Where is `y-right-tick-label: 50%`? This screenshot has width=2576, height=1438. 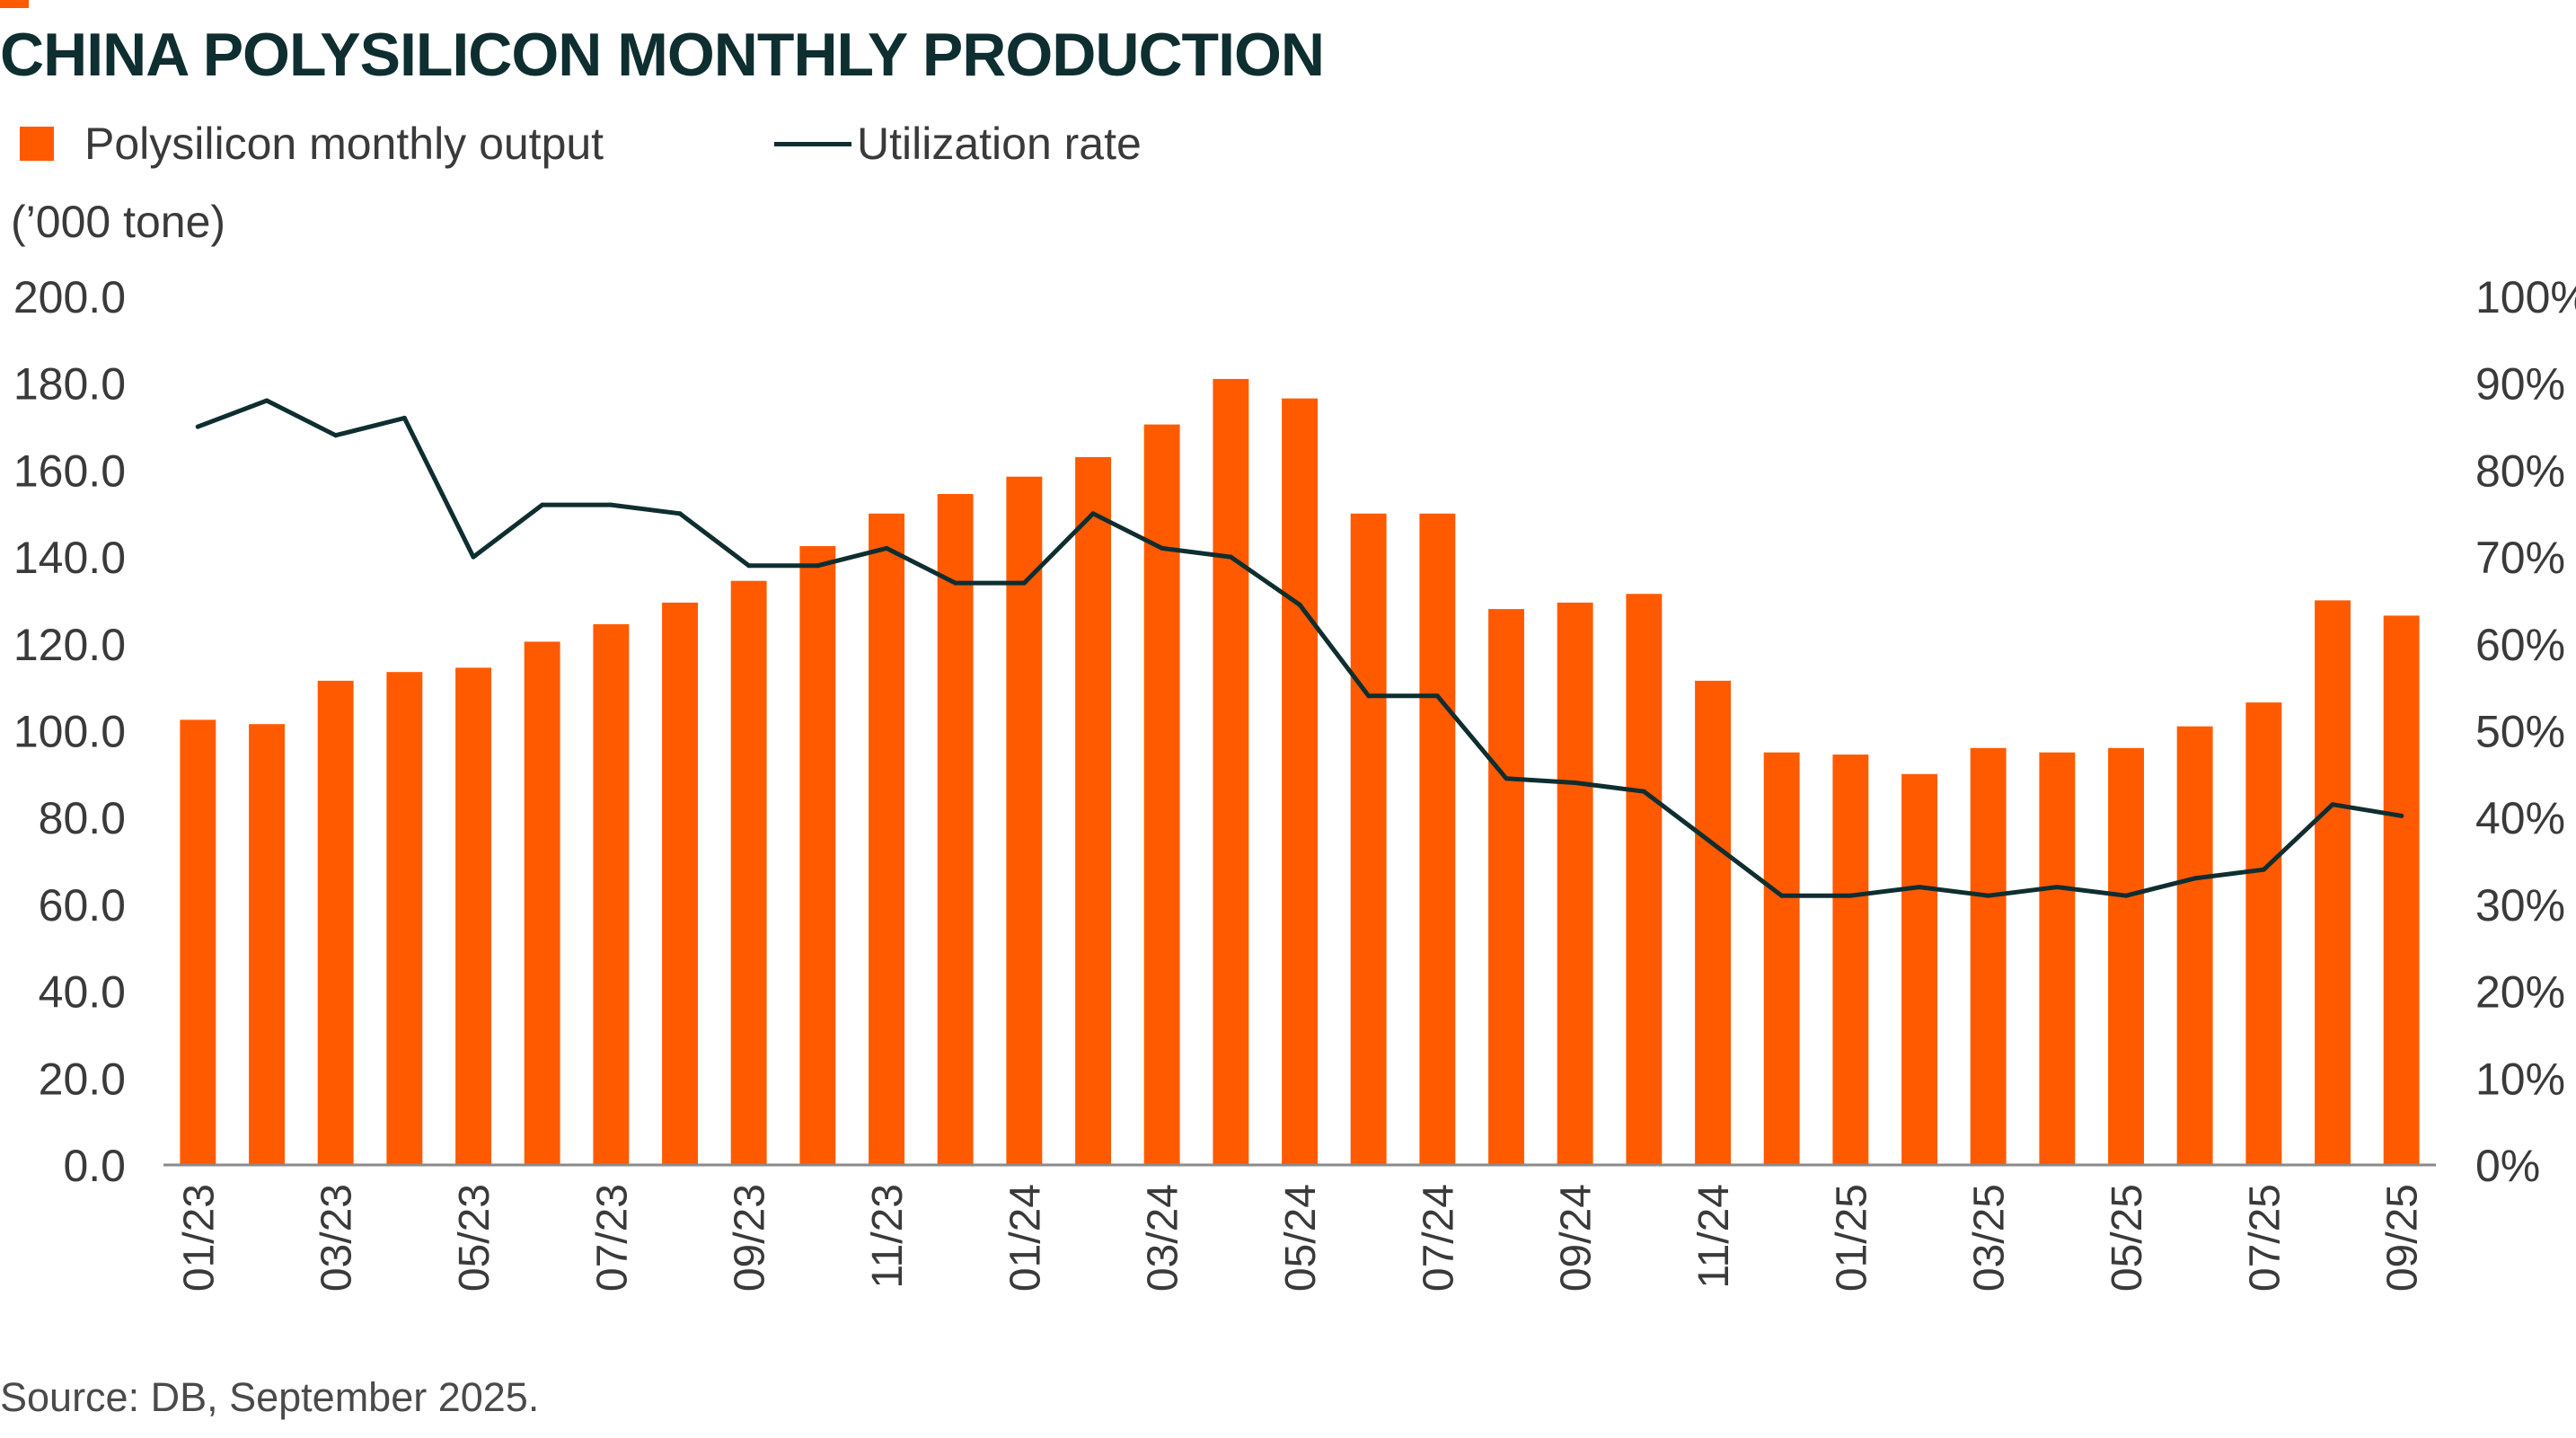
y-right-tick-label: 50% is located at coordinates (2520, 732).